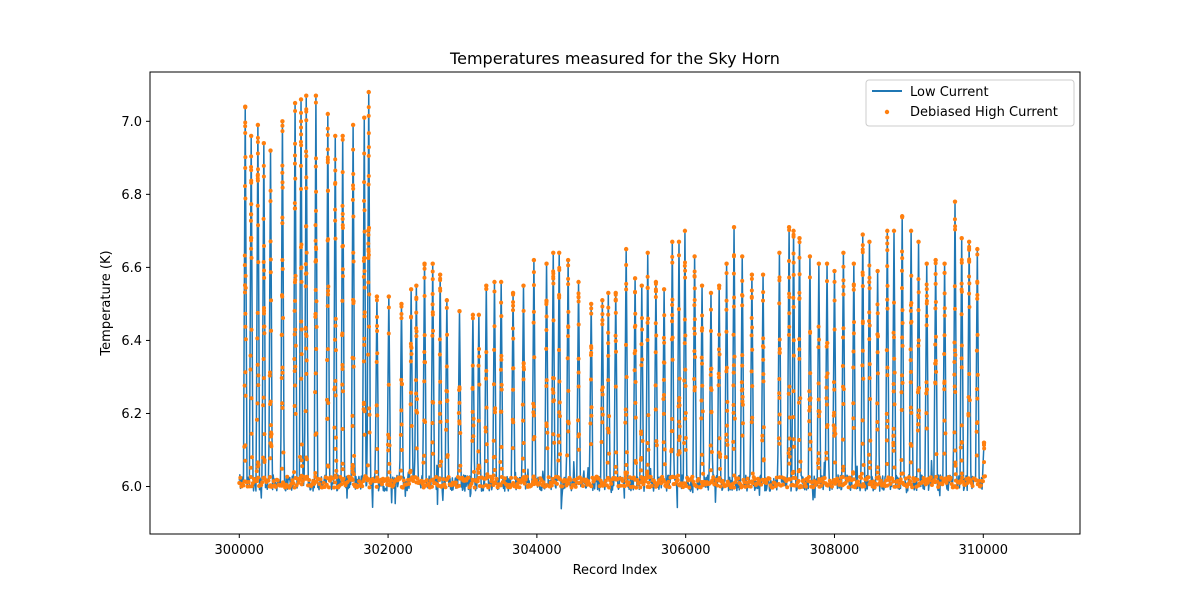 Image resolution: width=1200 pixels, height=600 pixels. Describe the element at coordinates (131, 341) in the screenshot. I see `y-tick-label: 6.4` at that location.